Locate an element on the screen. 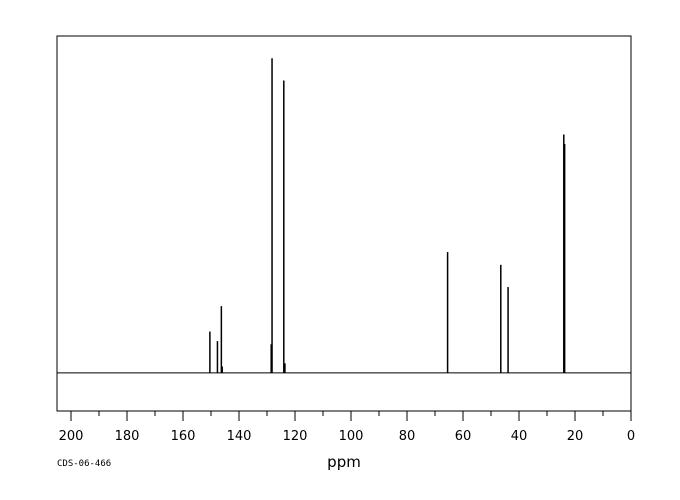 The image size is (680, 500). x-axis-title: ppm is located at coordinates (344, 462).